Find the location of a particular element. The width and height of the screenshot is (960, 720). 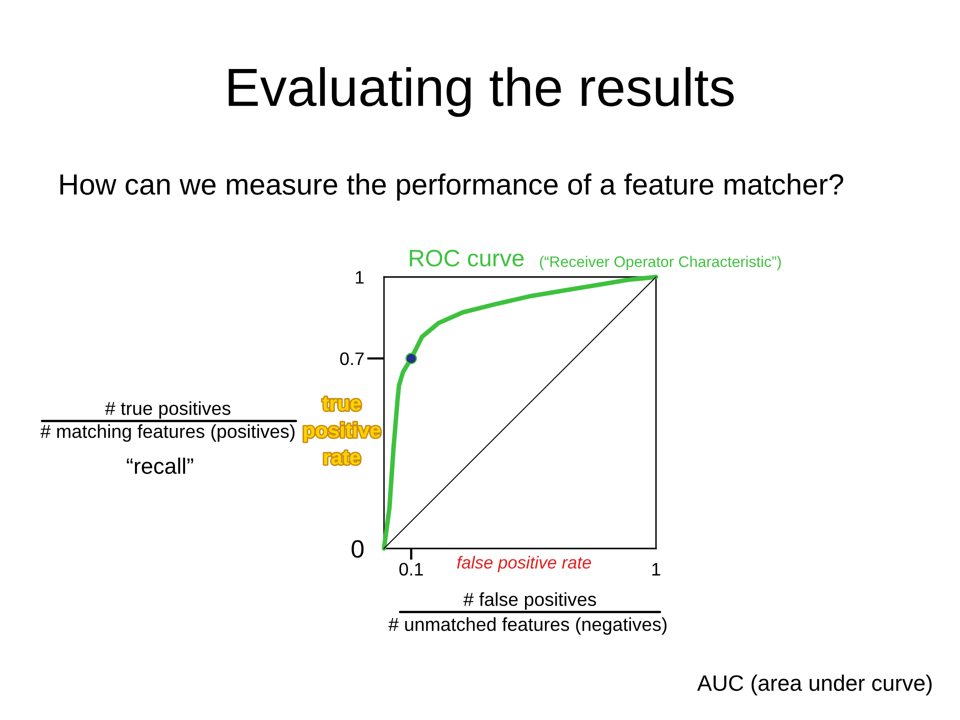

text: (“Receiver Operator Characteristic”) is located at coordinates (660, 263).